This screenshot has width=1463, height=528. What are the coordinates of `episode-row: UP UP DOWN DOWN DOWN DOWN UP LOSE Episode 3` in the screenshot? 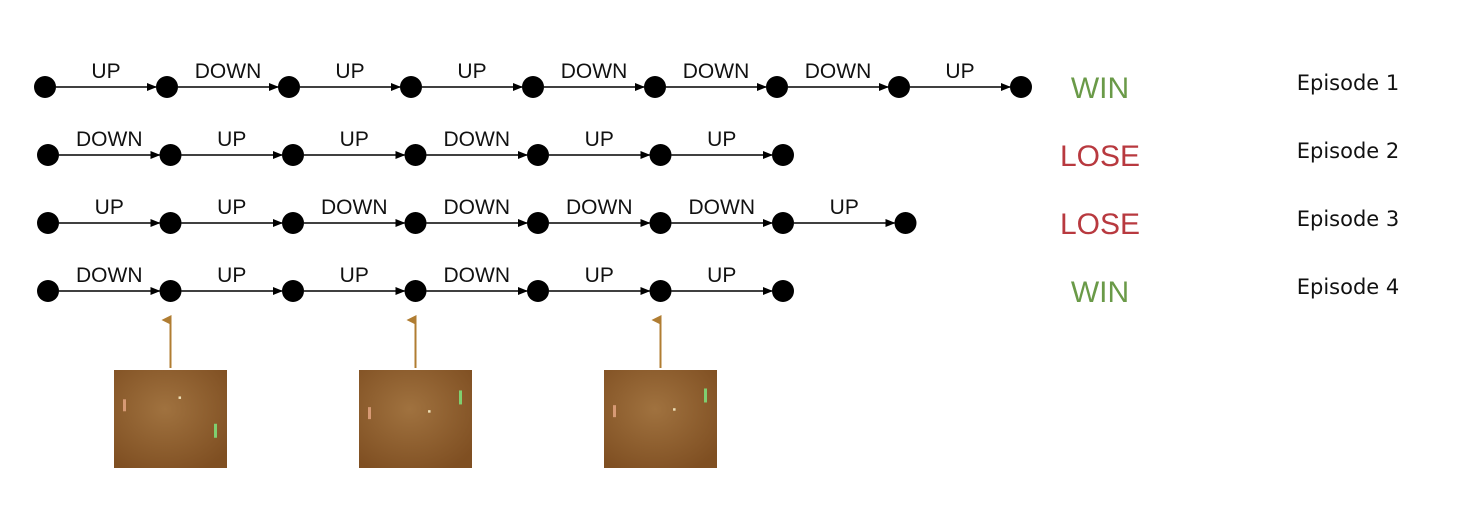 It's located at (718, 218).